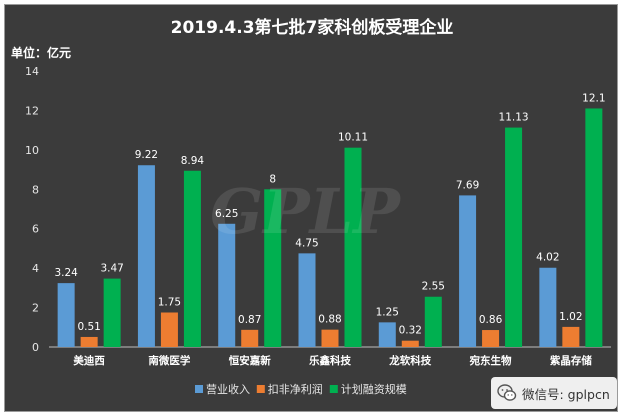 This screenshot has height=416, width=622. Describe the element at coordinates (226, 214) in the screenshot. I see `data-label: 6.25` at that location.